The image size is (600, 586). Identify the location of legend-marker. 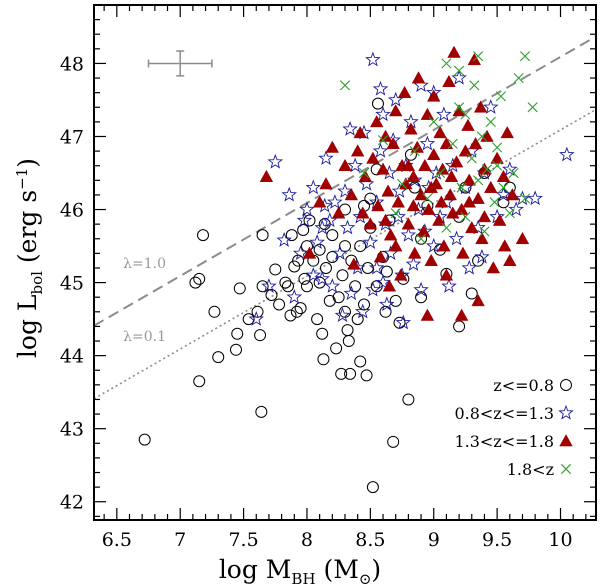
(566, 440).